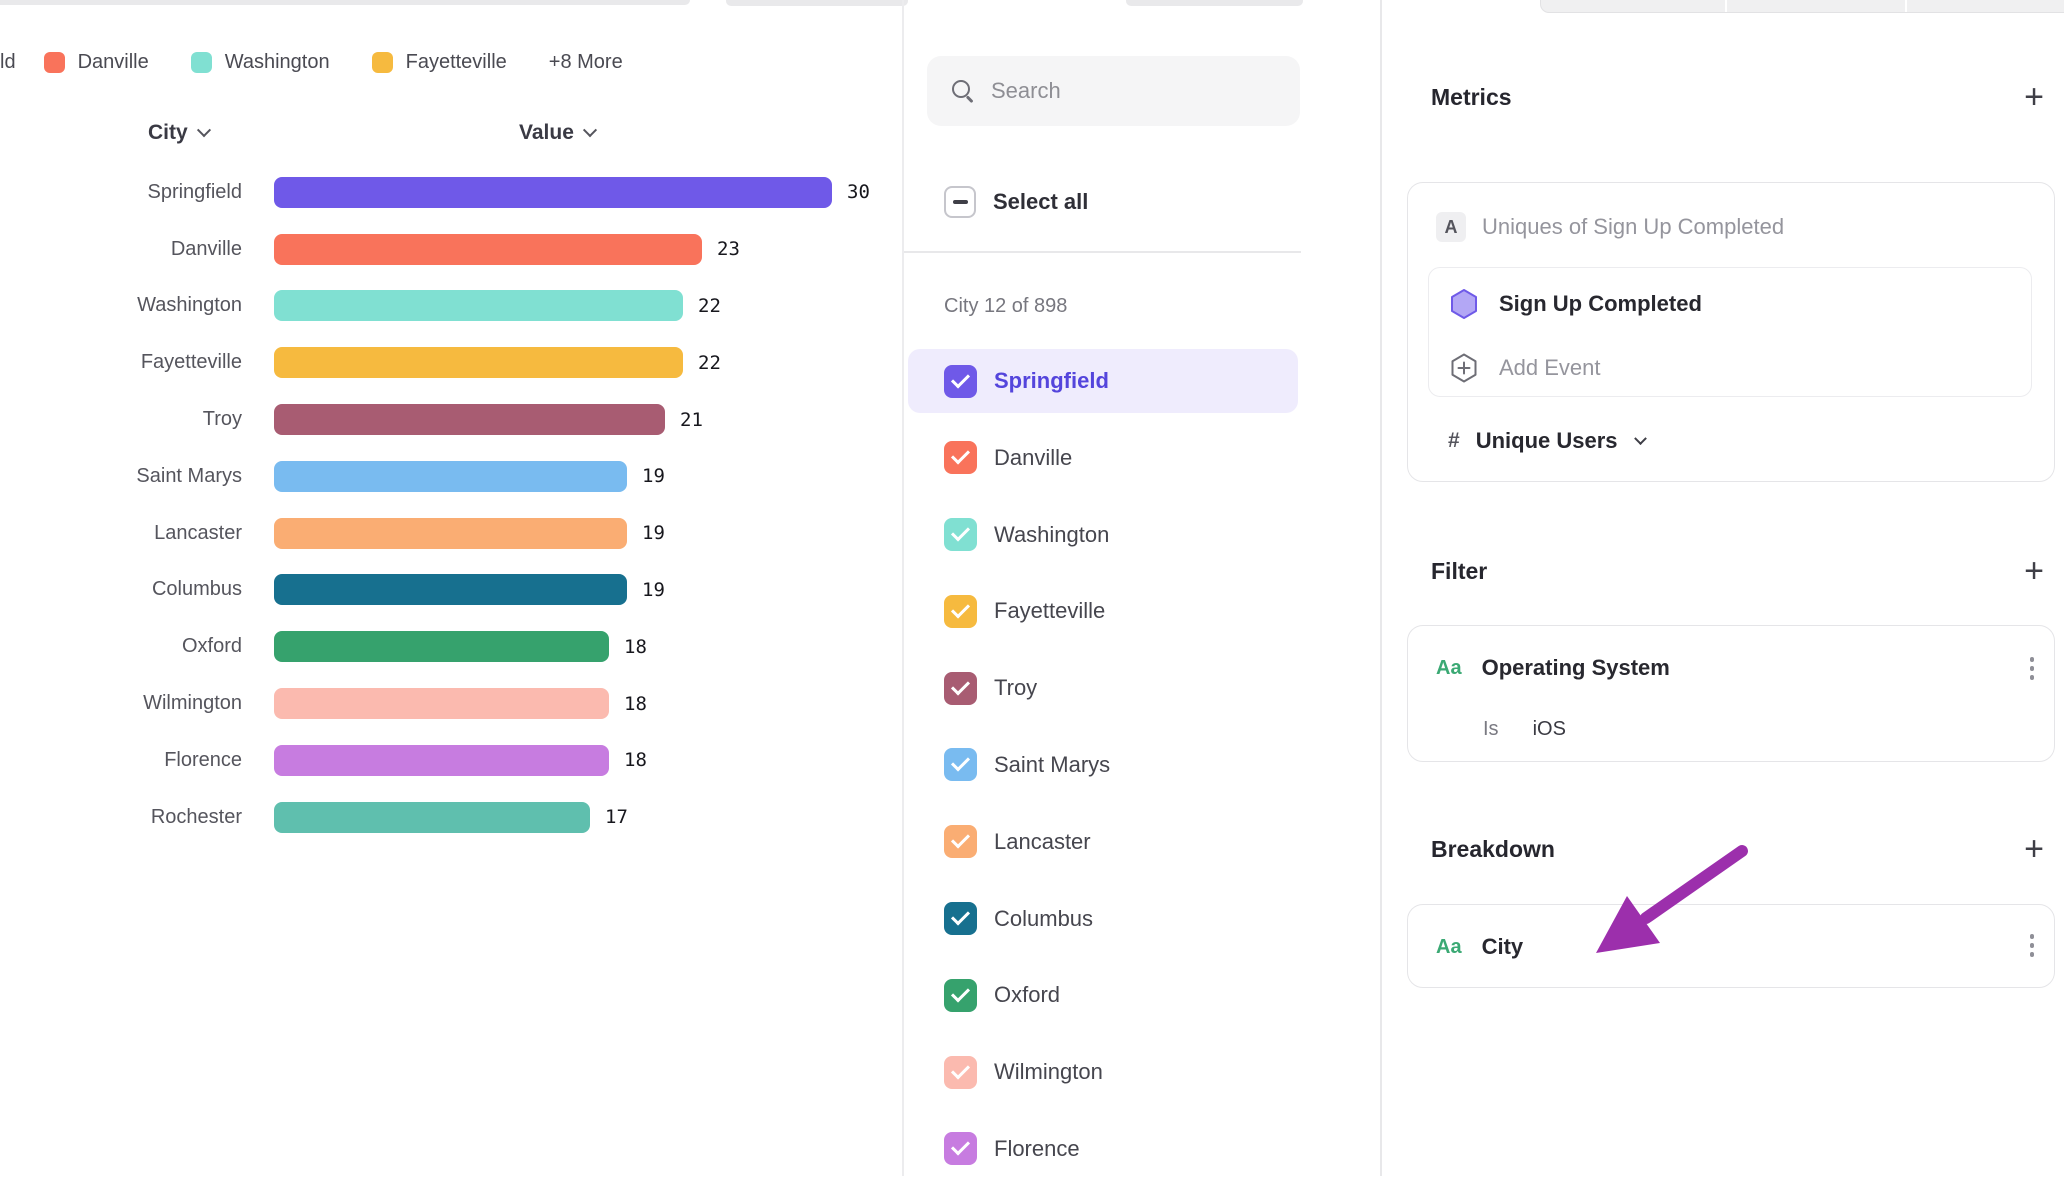 The width and height of the screenshot is (2064, 1194). I want to click on bar-row: Rochester 17, so click(451, 817).